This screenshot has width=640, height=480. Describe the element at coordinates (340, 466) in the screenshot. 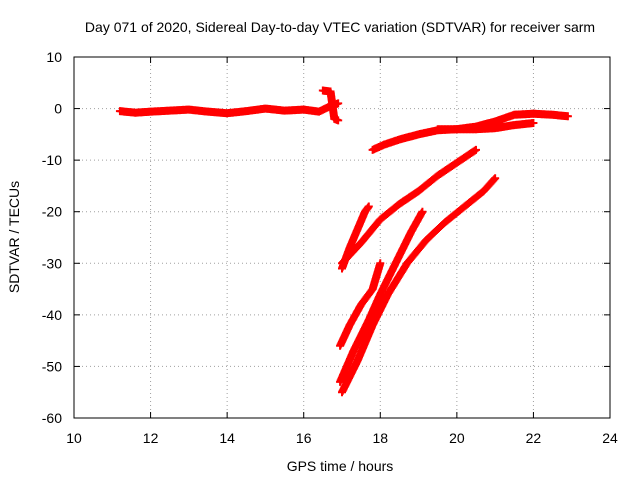

I see `x-axis-label: GPS time / hours` at that location.